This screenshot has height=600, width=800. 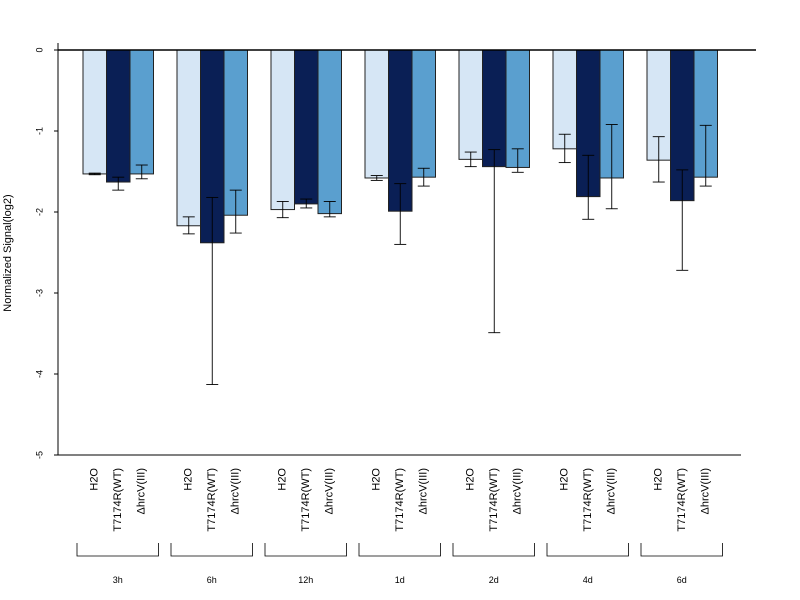 What do you see at coordinates (39, 374) in the screenshot?
I see `y-tick-label: -4` at bounding box center [39, 374].